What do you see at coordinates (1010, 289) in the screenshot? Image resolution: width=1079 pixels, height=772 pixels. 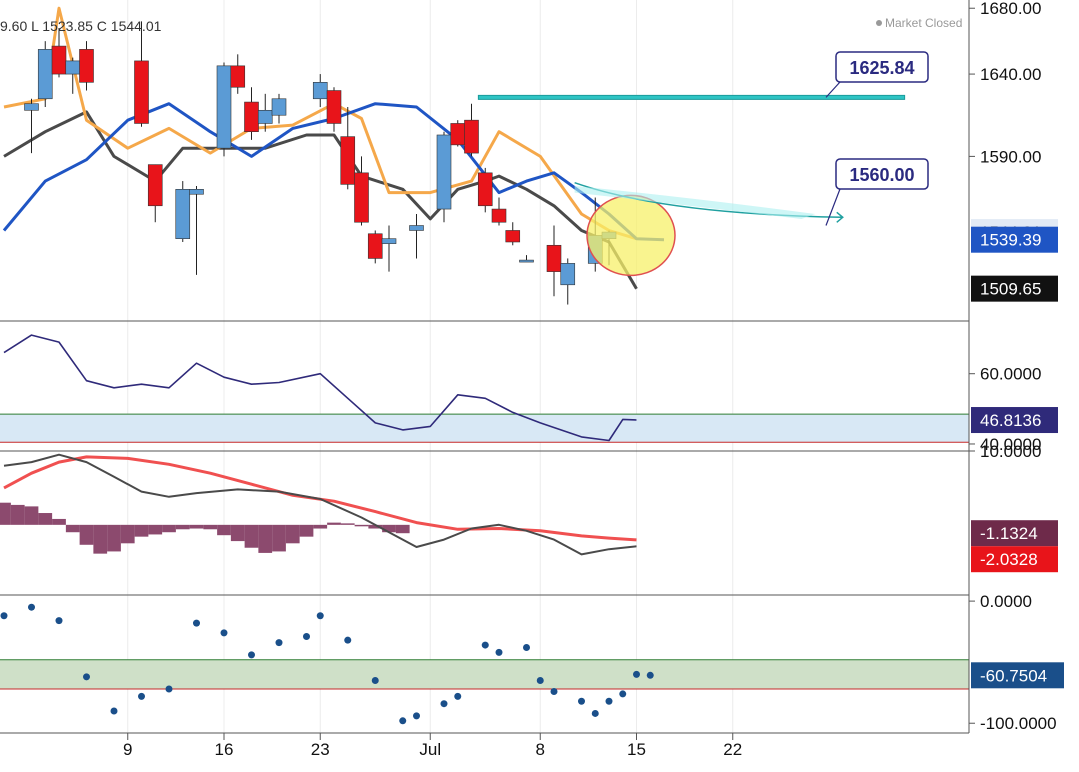 I see `price-tag-label: 1509.65` at bounding box center [1010, 289].